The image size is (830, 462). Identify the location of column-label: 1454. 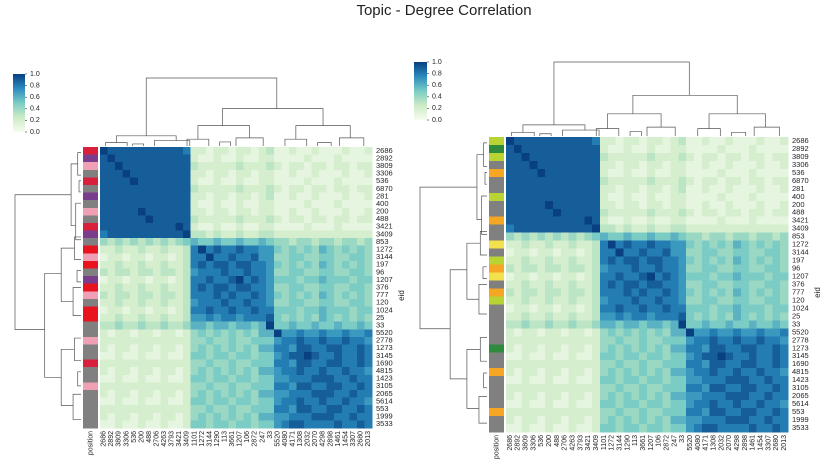
(760, 443).